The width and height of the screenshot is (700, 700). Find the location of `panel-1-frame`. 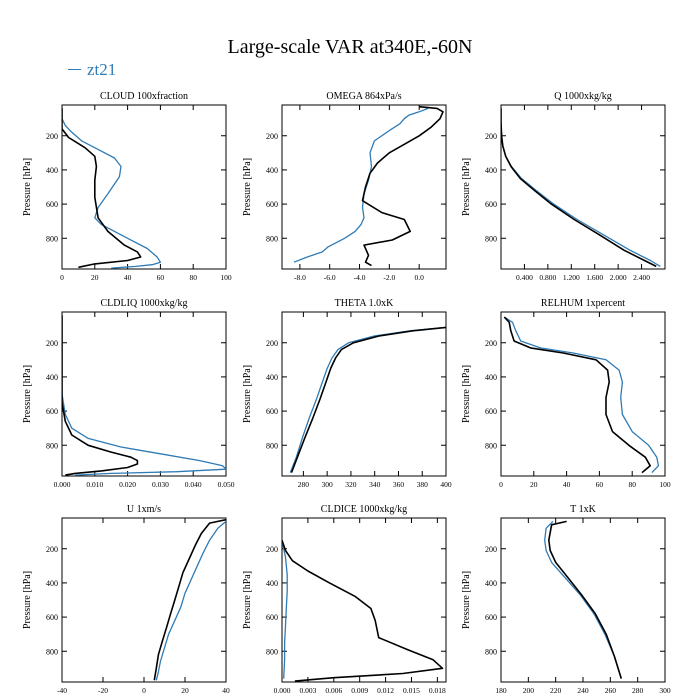

panel-1-frame is located at coordinates (144, 187).